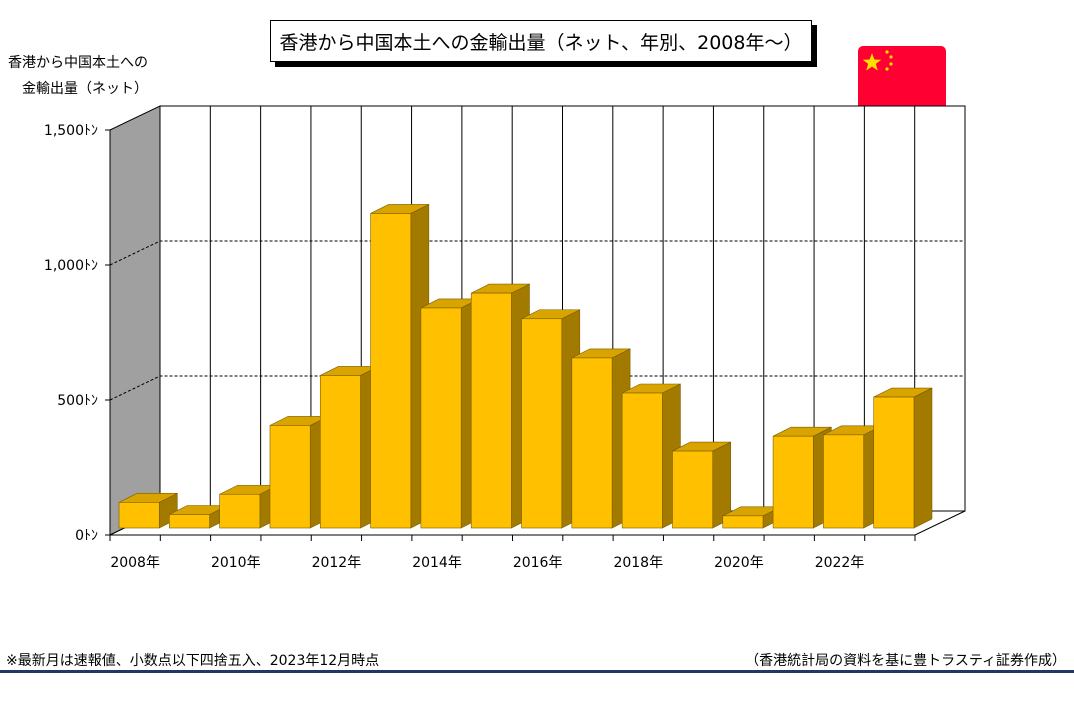 Image resolution: width=1074 pixels, height=707 pixels. I want to click on bar-side, so click(923, 458).